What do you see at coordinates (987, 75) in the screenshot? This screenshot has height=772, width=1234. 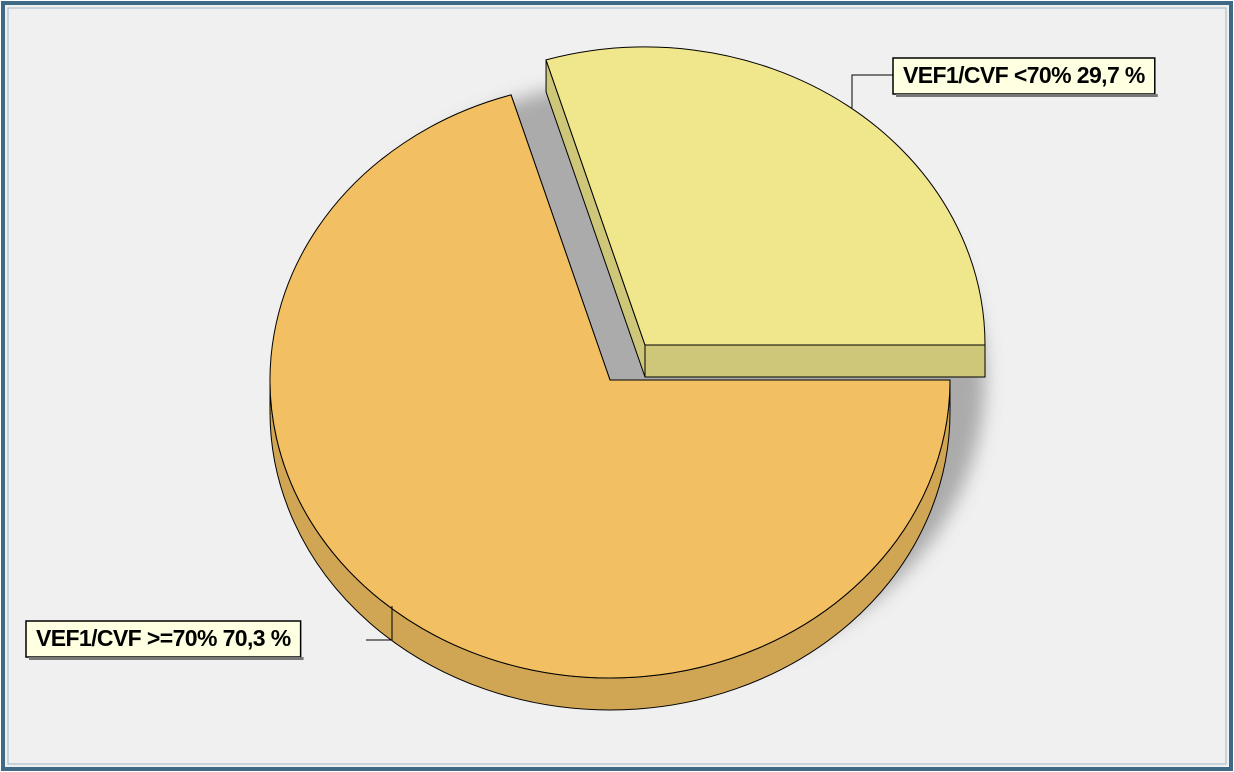 I see `label-category: VEF1/CVF <70%` at bounding box center [987, 75].